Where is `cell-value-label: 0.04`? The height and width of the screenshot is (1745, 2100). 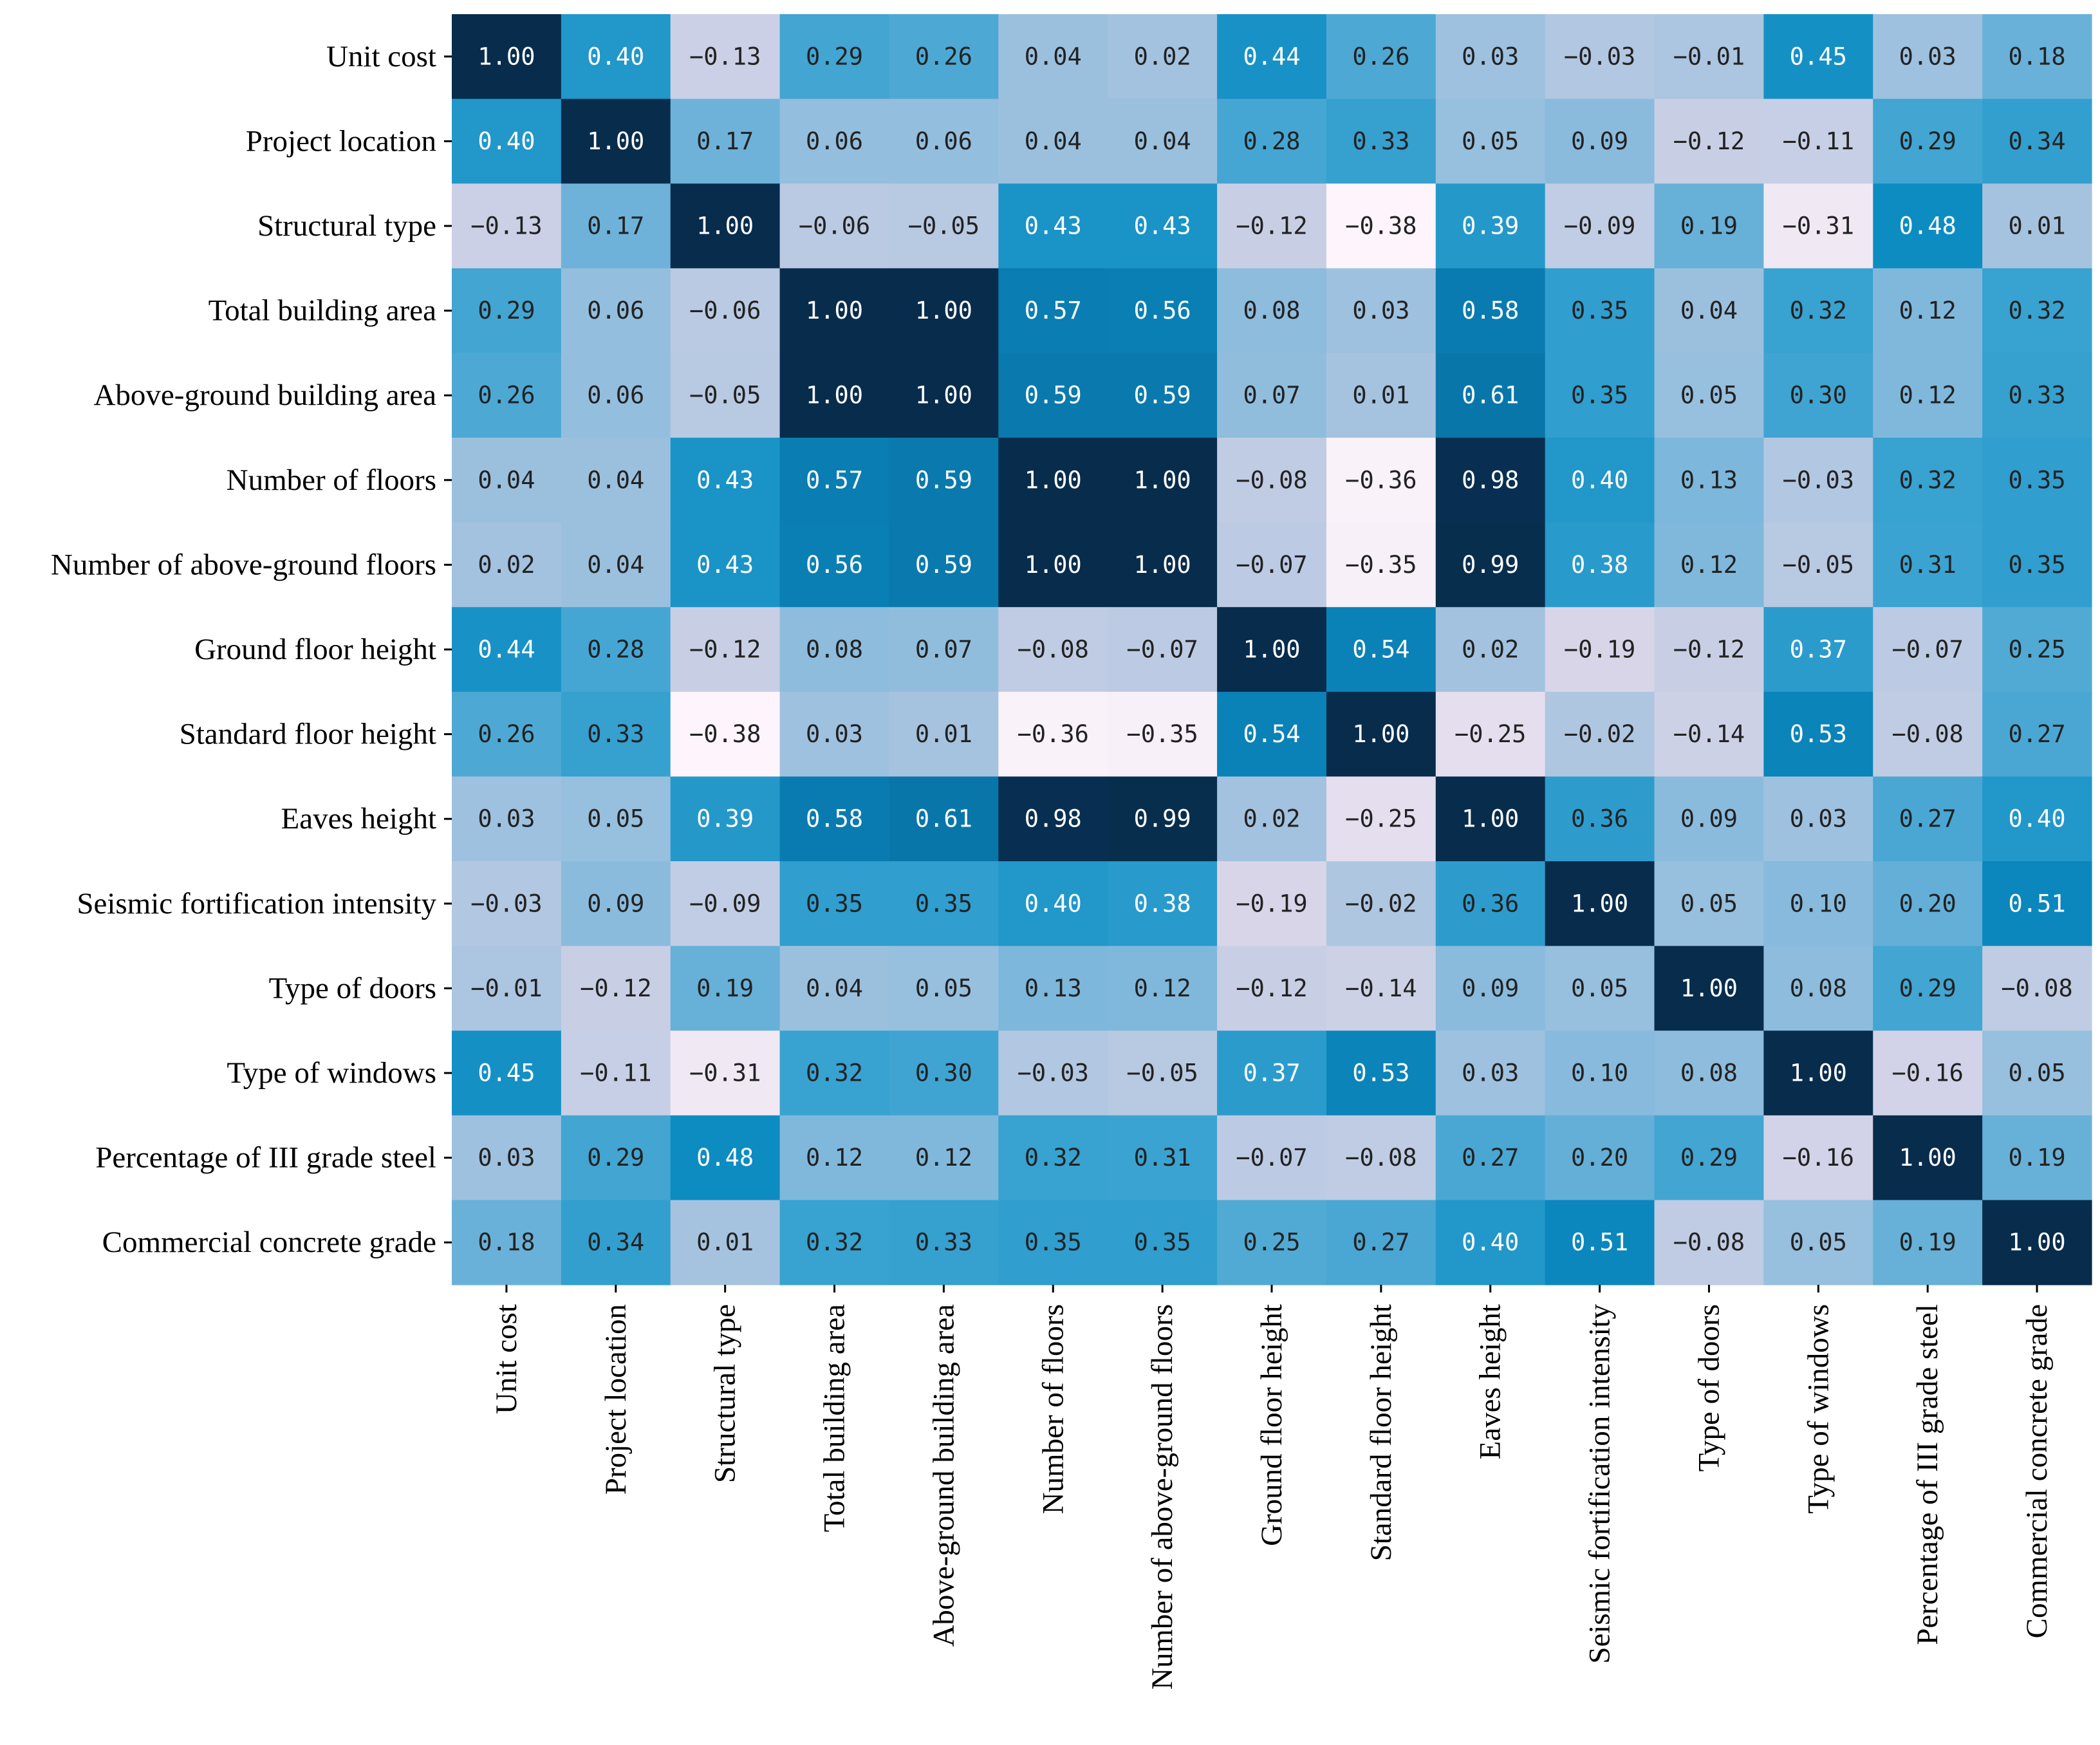
cell-value-label: 0.04 is located at coordinates (1709, 311).